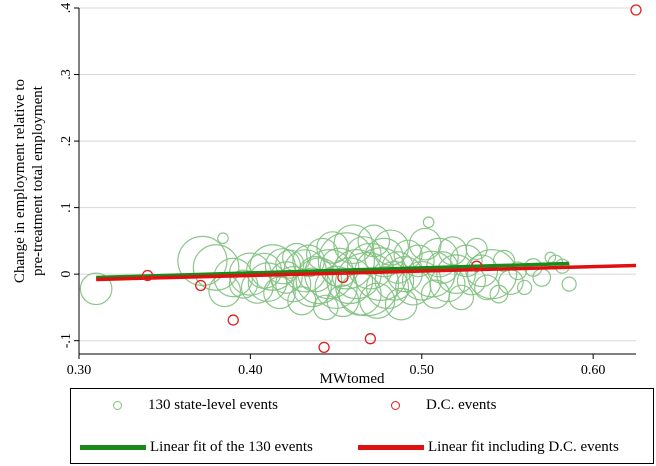 The width and height of the screenshot is (656, 466). What do you see at coordinates (38, 180) in the screenshot?
I see `y-axis-title-line-2: pre-treatment total employment` at bounding box center [38, 180].